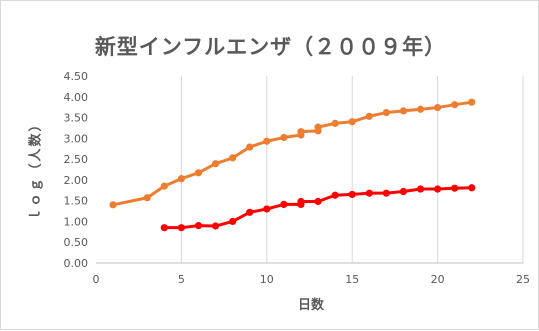 The image size is (539, 331). What do you see at coordinates (181, 279) in the screenshot?
I see `x-tick-label: 5` at bounding box center [181, 279].